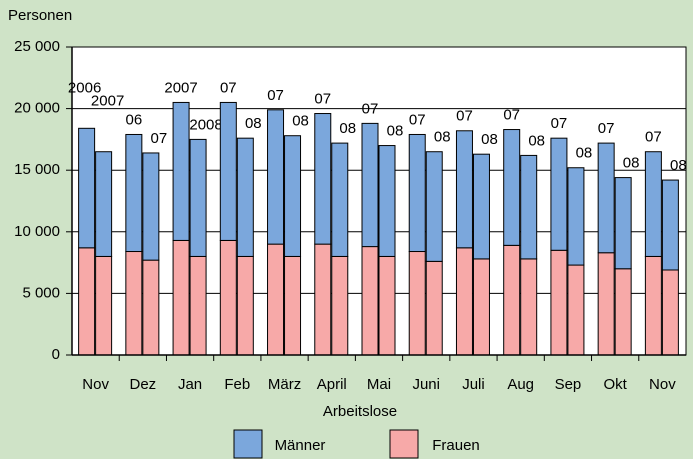  I want to click on x-tick-label: Okt, so click(615, 384).